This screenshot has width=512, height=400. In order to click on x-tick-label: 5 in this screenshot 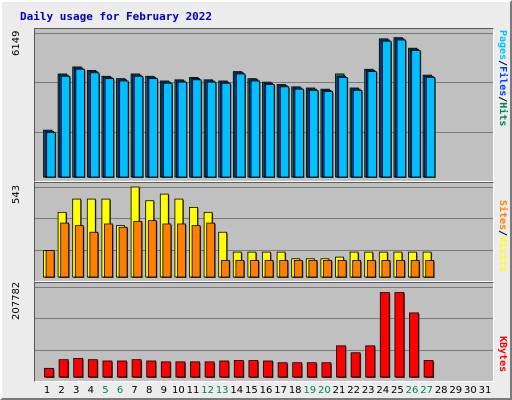, I will do `click(105, 390)`.